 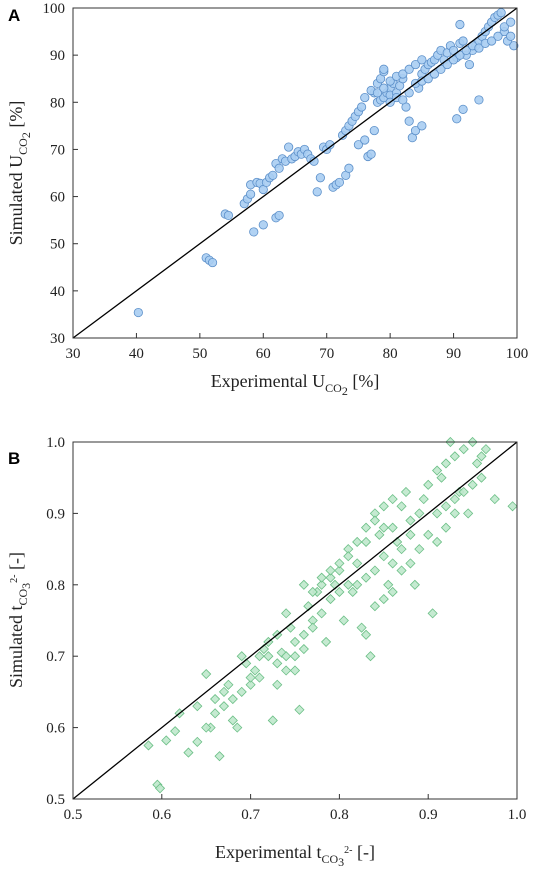 What do you see at coordinates (62, 621) in the screenshot?
I see `panel-b-y-ticks: 0.5 0.6 0.7 0.8 0.9 1.0` at bounding box center [62, 621].